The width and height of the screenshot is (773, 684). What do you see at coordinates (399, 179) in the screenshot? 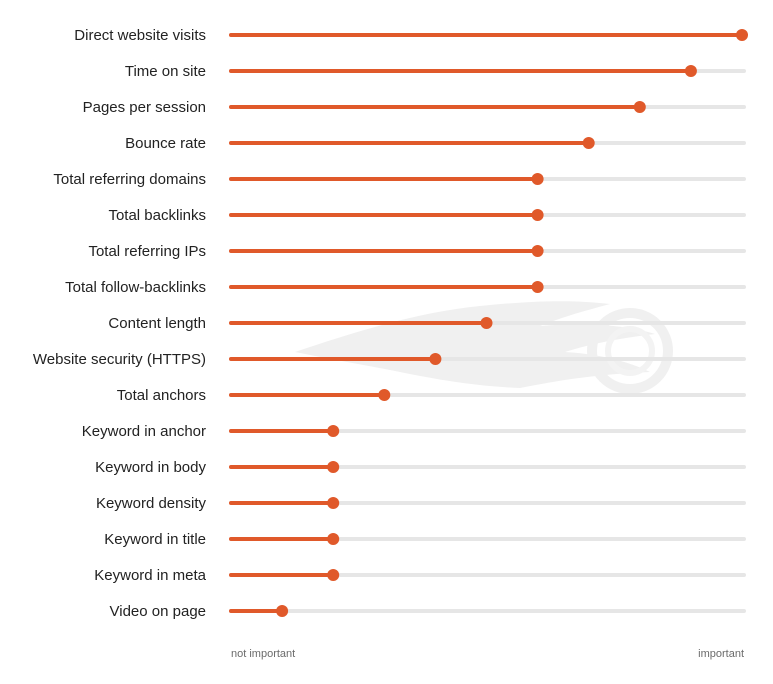
I see `chart-row: Total referring domains` at bounding box center [399, 179].